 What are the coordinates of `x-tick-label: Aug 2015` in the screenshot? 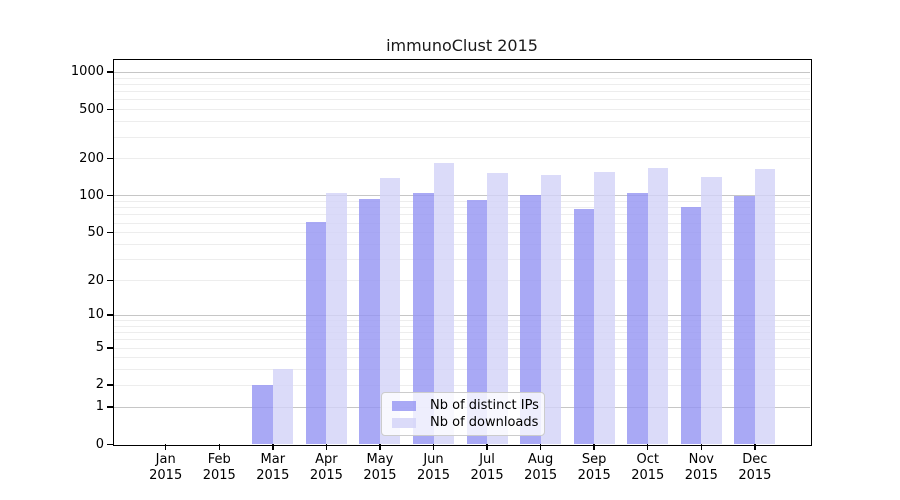 It's located at (541, 468).